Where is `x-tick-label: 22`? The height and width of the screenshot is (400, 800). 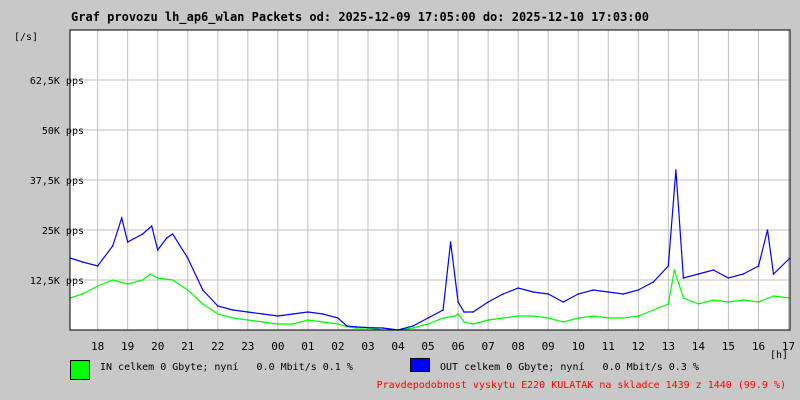 x-tick-label: 22 is located at coordinates (217, 346).